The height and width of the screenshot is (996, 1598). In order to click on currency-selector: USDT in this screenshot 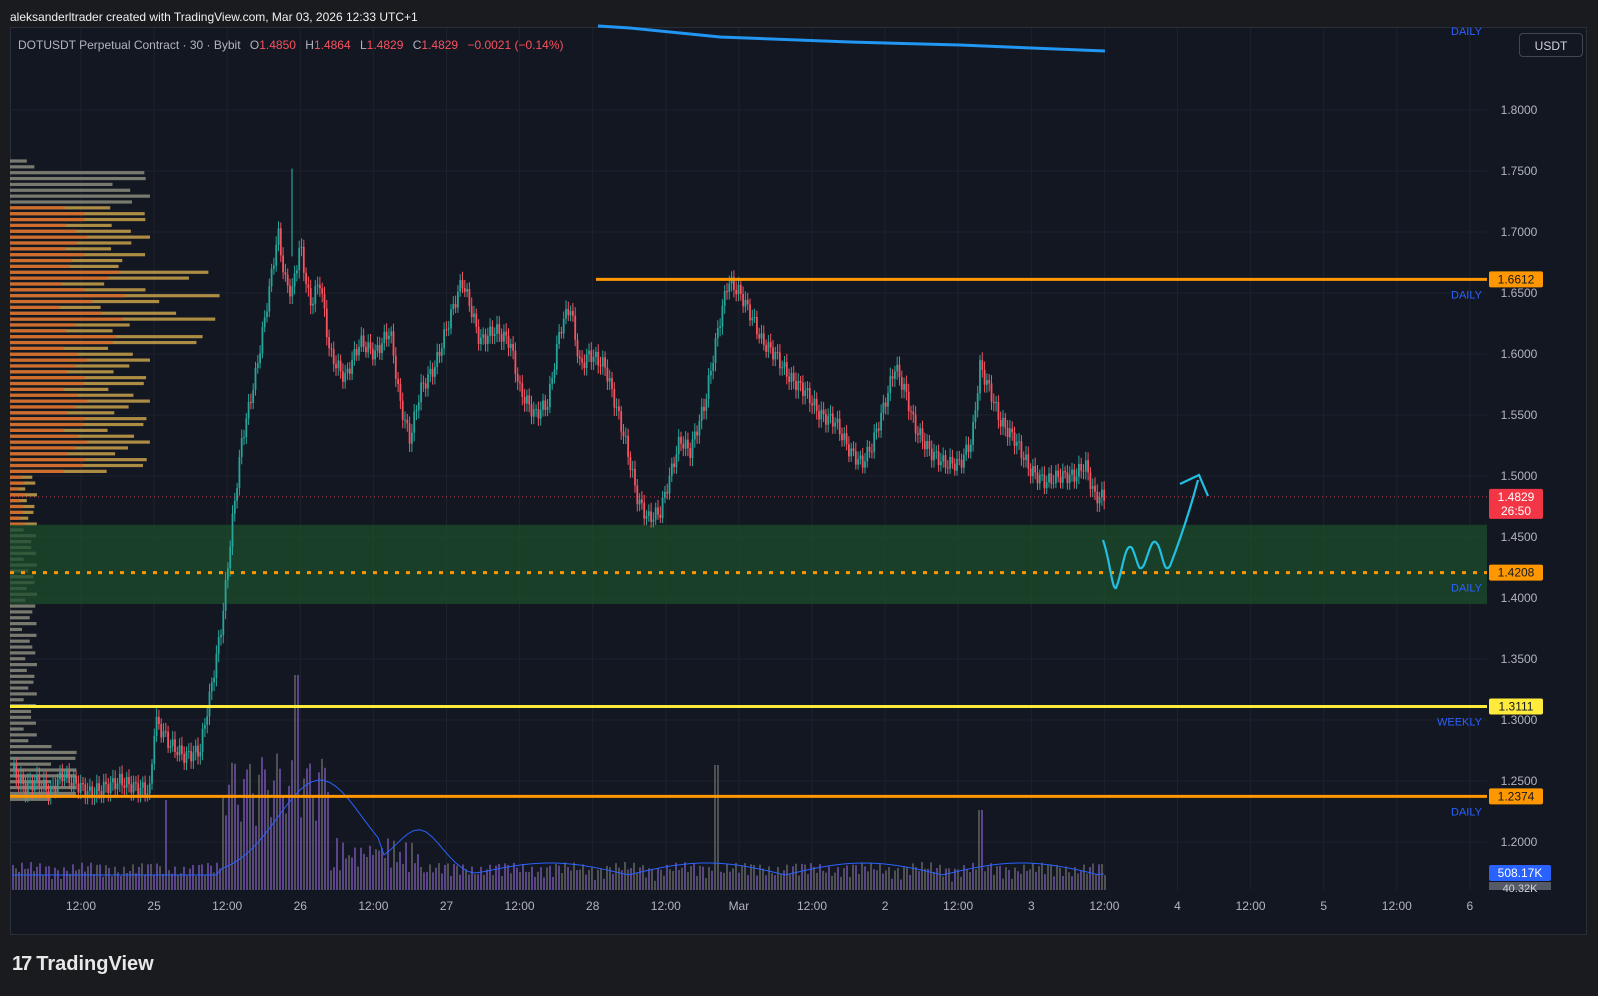, I will do `click(1551, 45)`.